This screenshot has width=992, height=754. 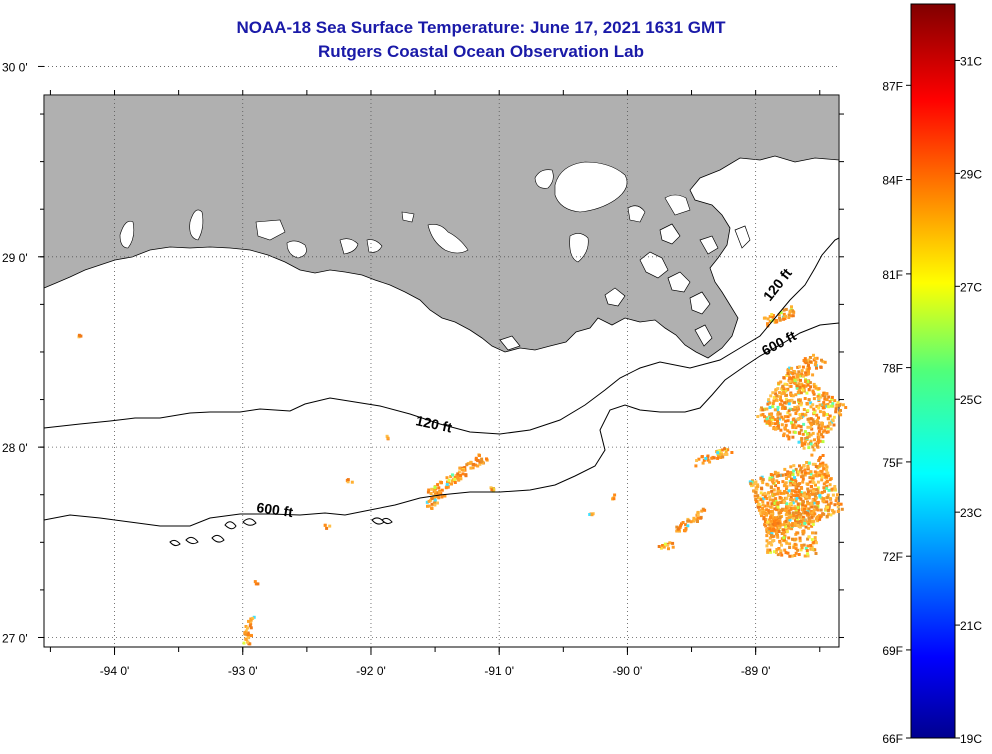 What do you see at coordinates (971, 287) in the screenshot?
I see `colorbar-c-label: 27C` at bounding box center [971, 287].